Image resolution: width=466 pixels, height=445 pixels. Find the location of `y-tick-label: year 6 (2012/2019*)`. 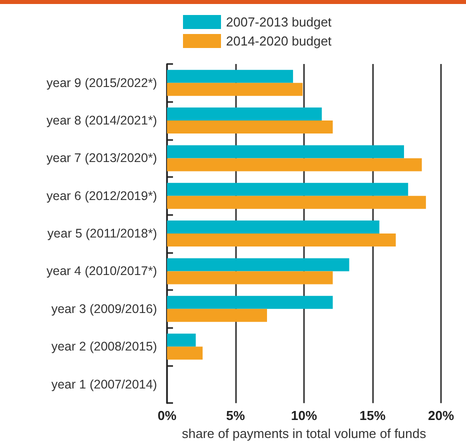

y-tick-label: year 6 (2012/2019*) is located at coordinates (101, 195).